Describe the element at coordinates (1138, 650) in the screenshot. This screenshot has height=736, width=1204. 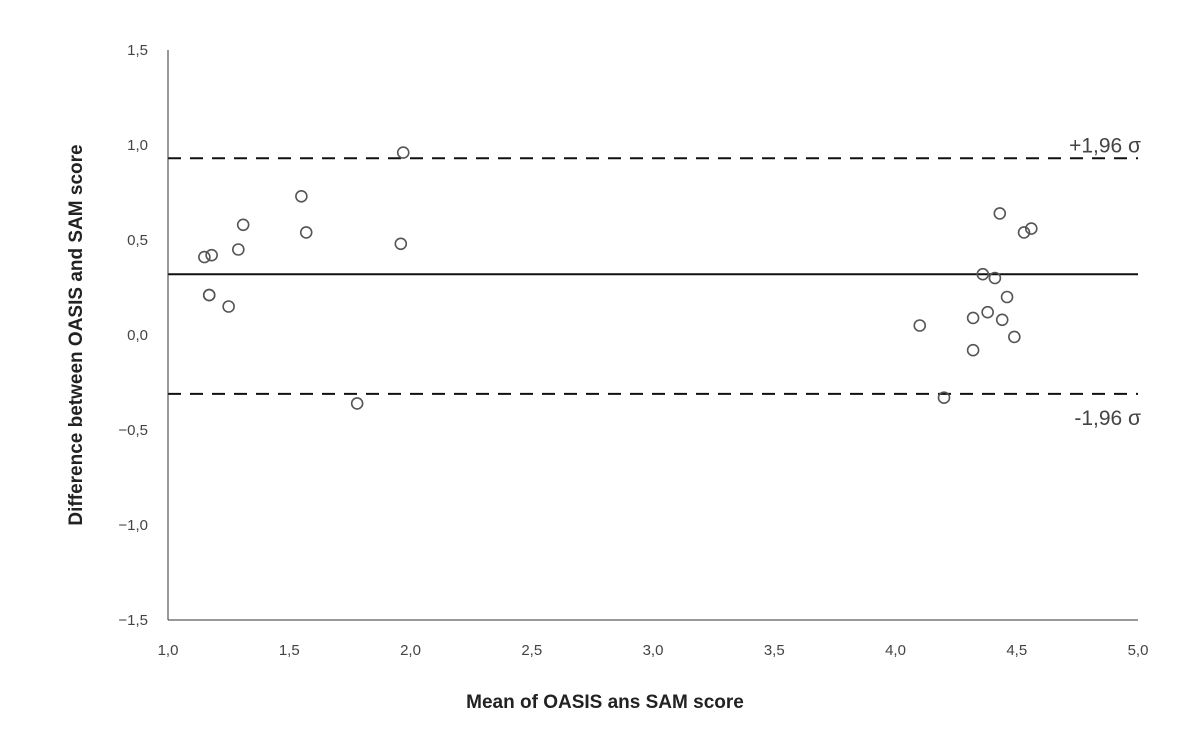
I see `x-tick-label: 5,0` at that location.